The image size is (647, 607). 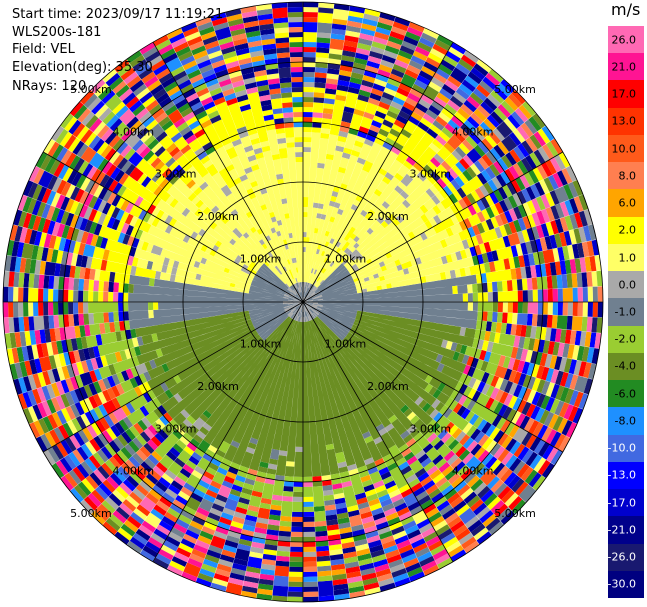 I want to click on colorbar-tick-label: 10.0, so click(x=624, y=149).